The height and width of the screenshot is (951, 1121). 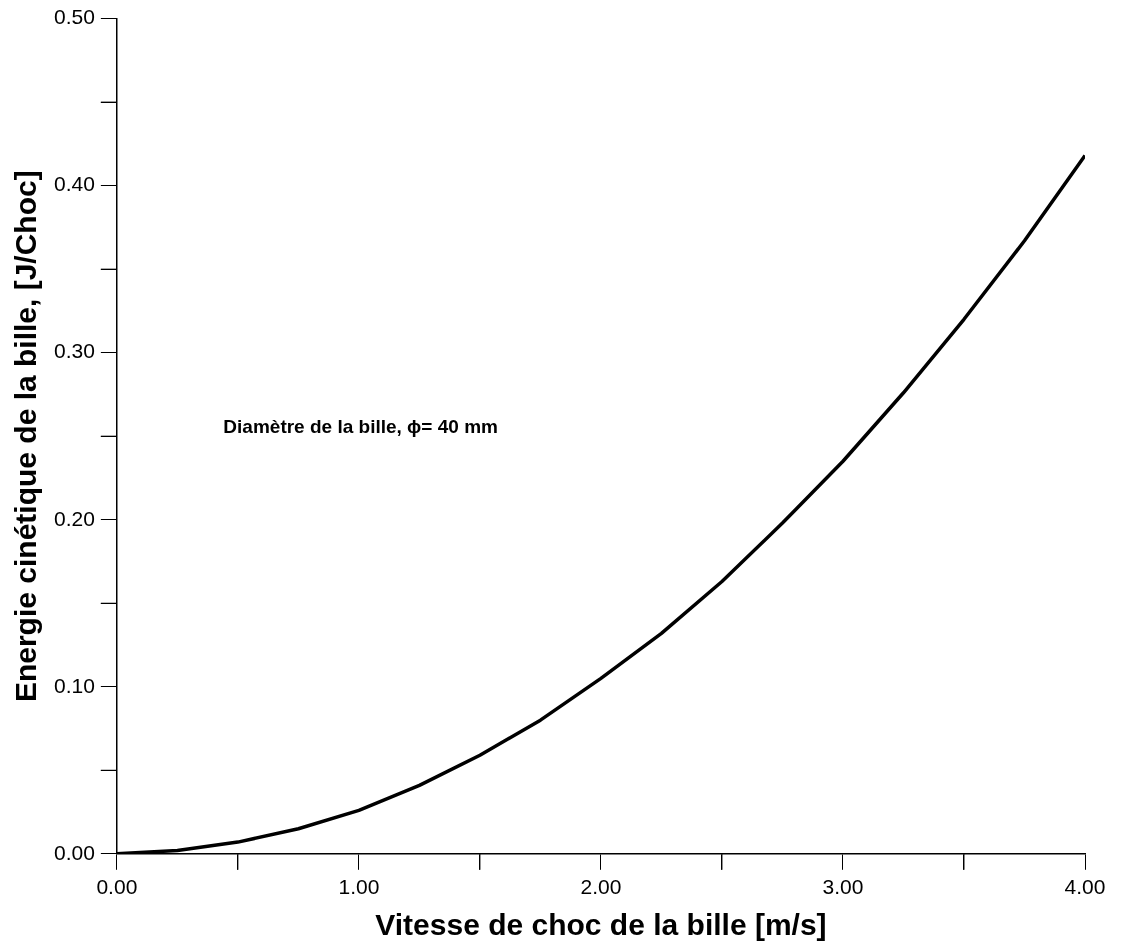 What do you see at coordinates (74, 852) in the screenshot?
I see `y-tick-label: 0.00` at bounding box center [74, 852].